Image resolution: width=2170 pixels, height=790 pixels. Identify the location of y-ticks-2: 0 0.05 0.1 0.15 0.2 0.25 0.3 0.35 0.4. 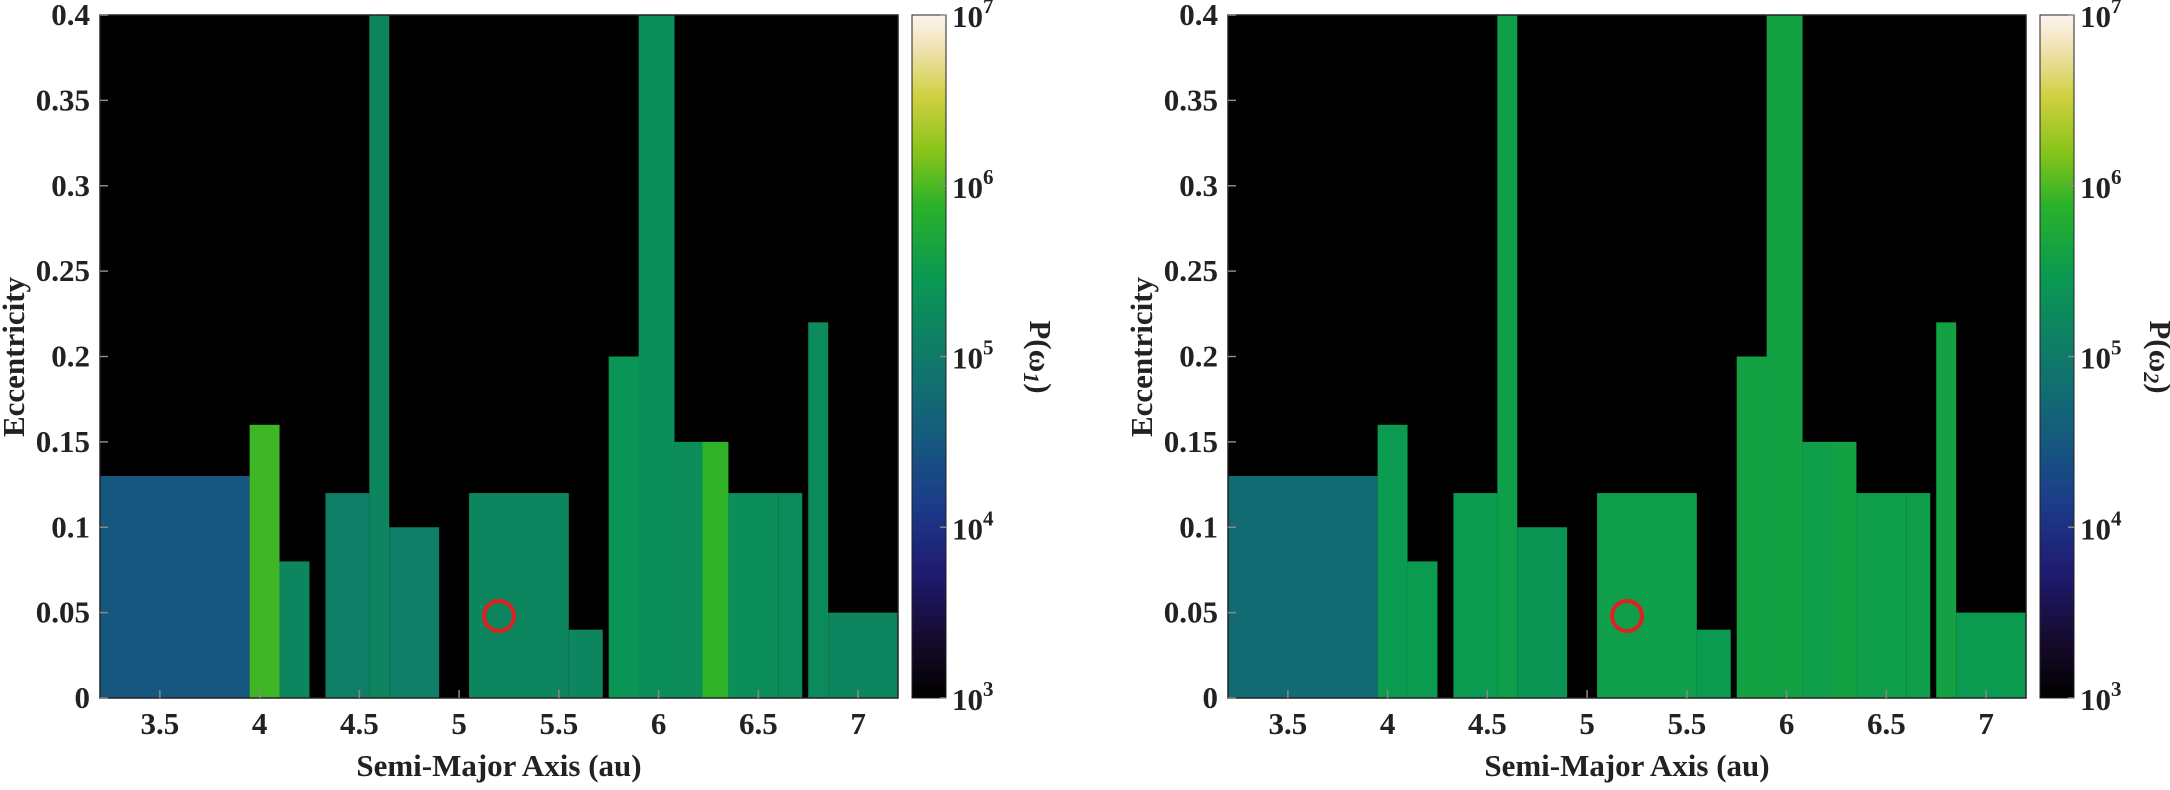
(1200, 357).